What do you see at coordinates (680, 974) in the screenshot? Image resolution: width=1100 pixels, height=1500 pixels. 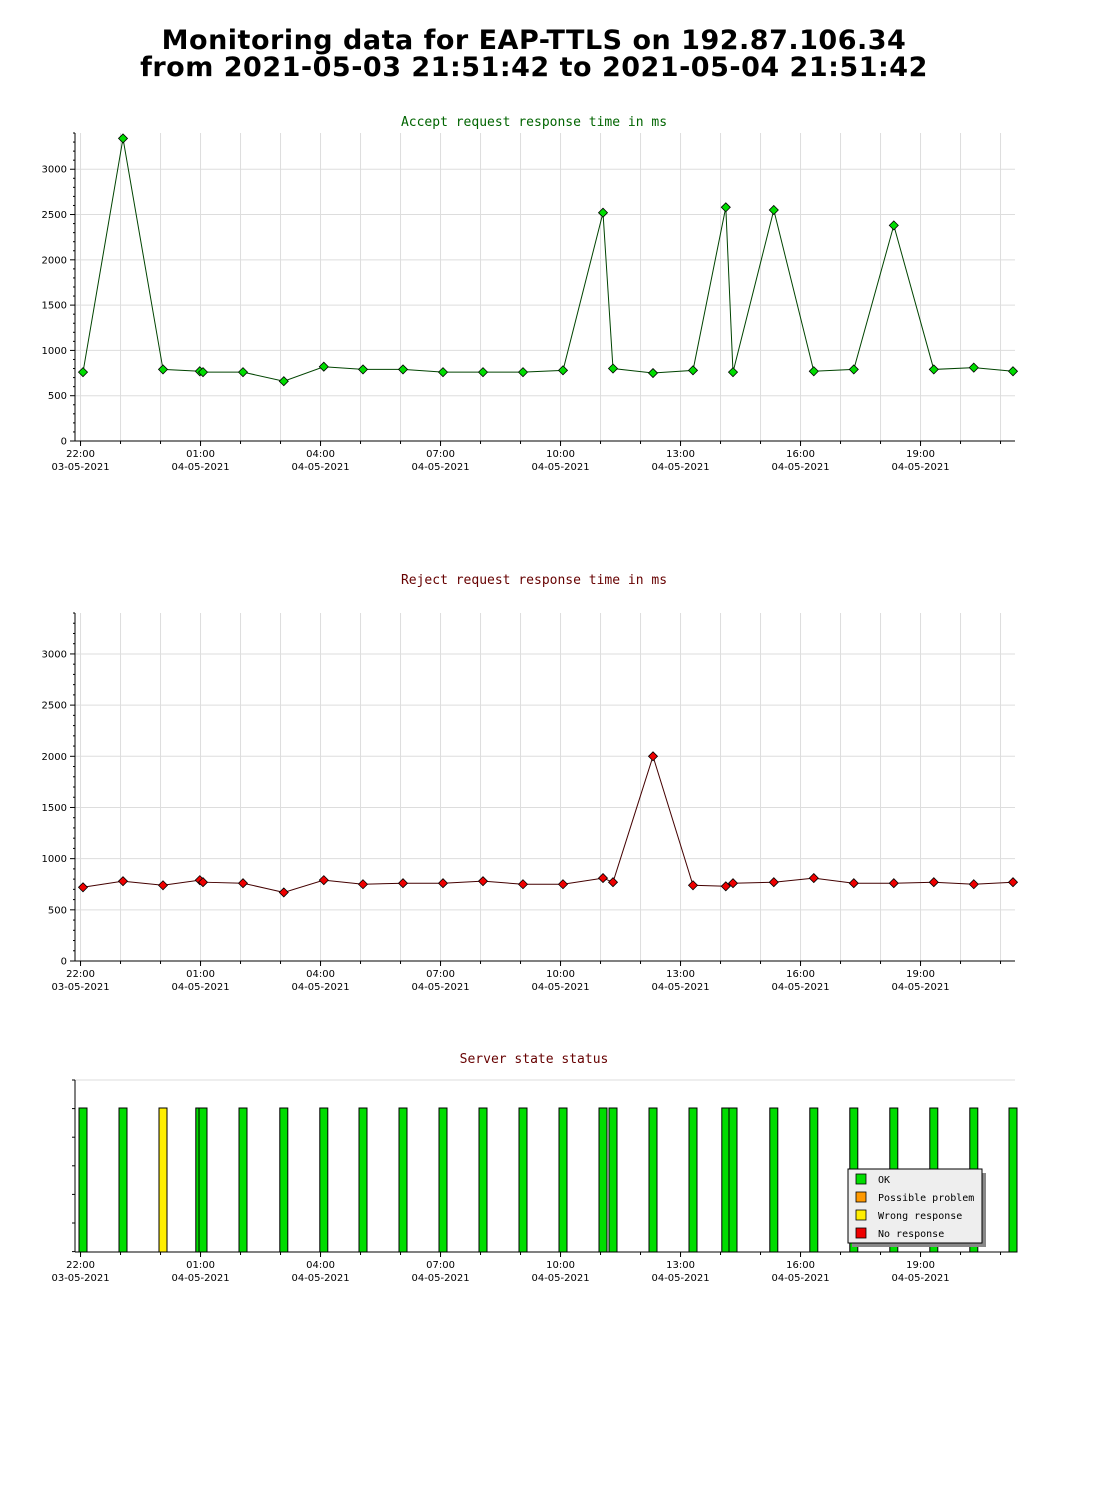 I see `reject-chart-x-tick-time: 13:00` at bounding box center [680, 974].